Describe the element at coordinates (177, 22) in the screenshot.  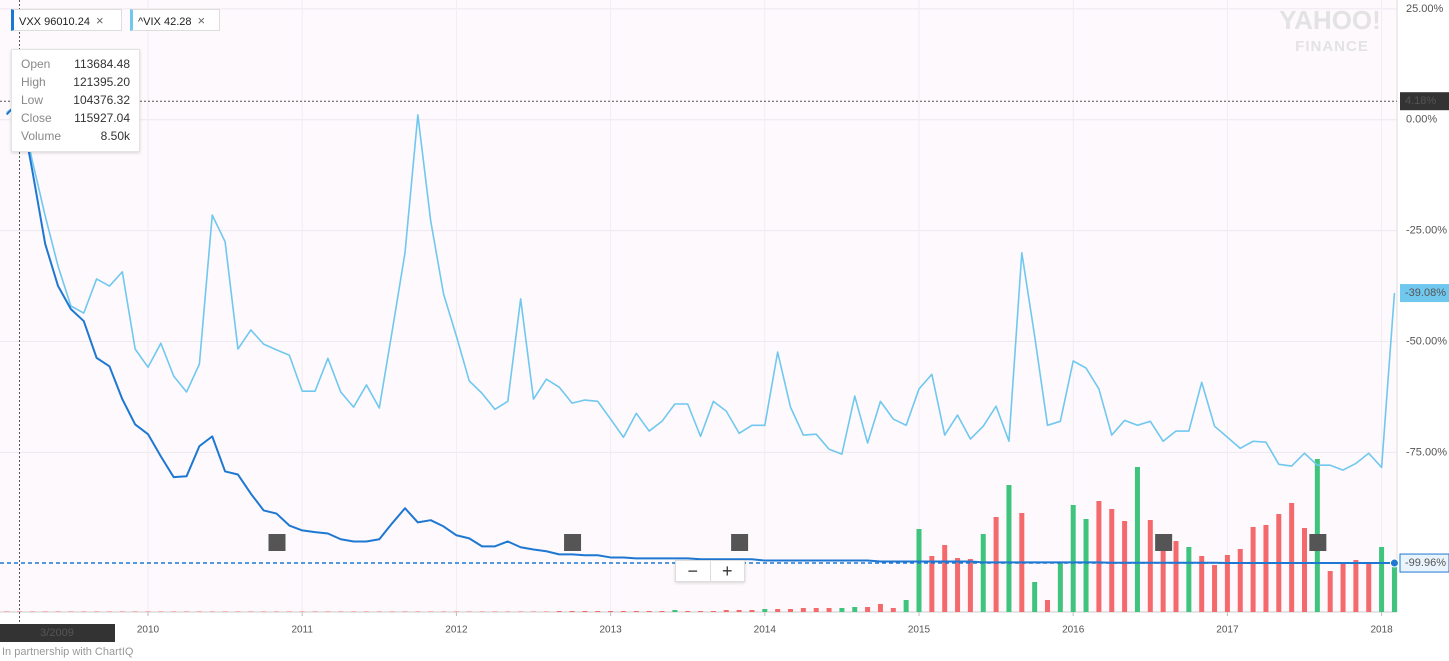
I see `legend-quote: 42.28` at that location.